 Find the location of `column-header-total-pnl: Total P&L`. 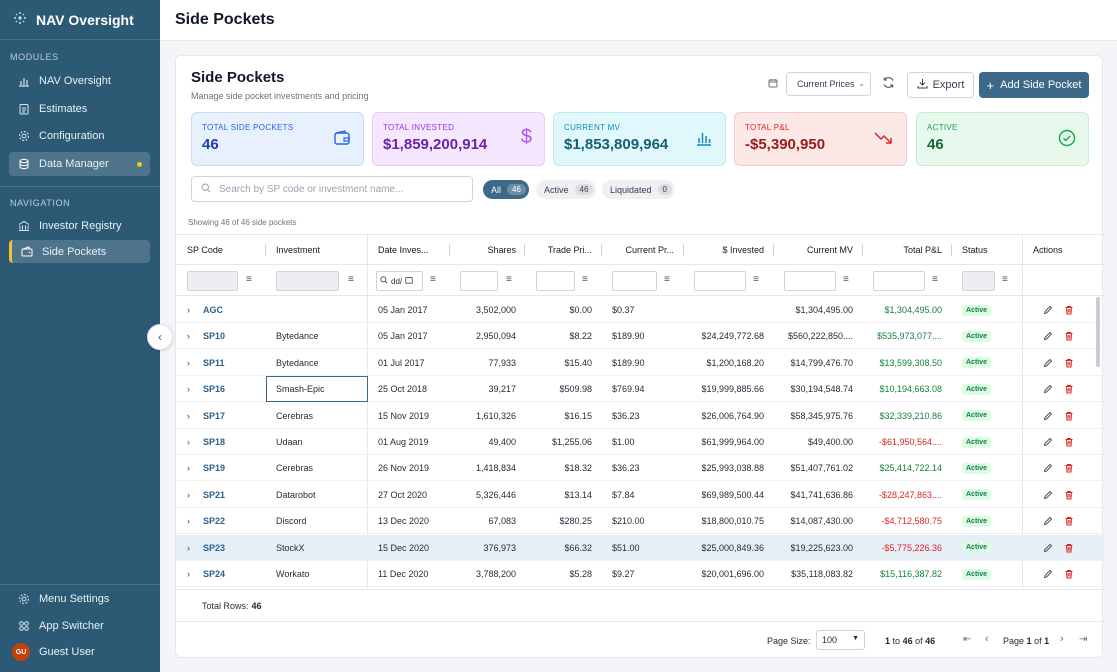

column-header-total-pnl: Total P&L is located at coordinates (922, 250).